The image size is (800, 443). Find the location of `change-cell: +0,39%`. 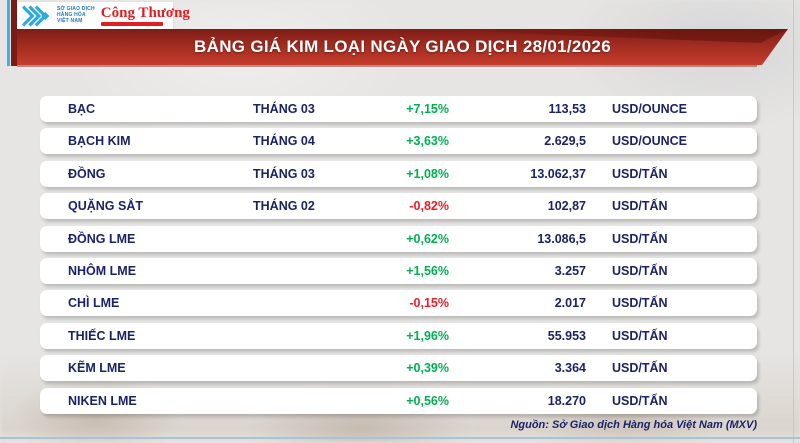

change-cell: +0,39% is located at coordinates (427, 368).